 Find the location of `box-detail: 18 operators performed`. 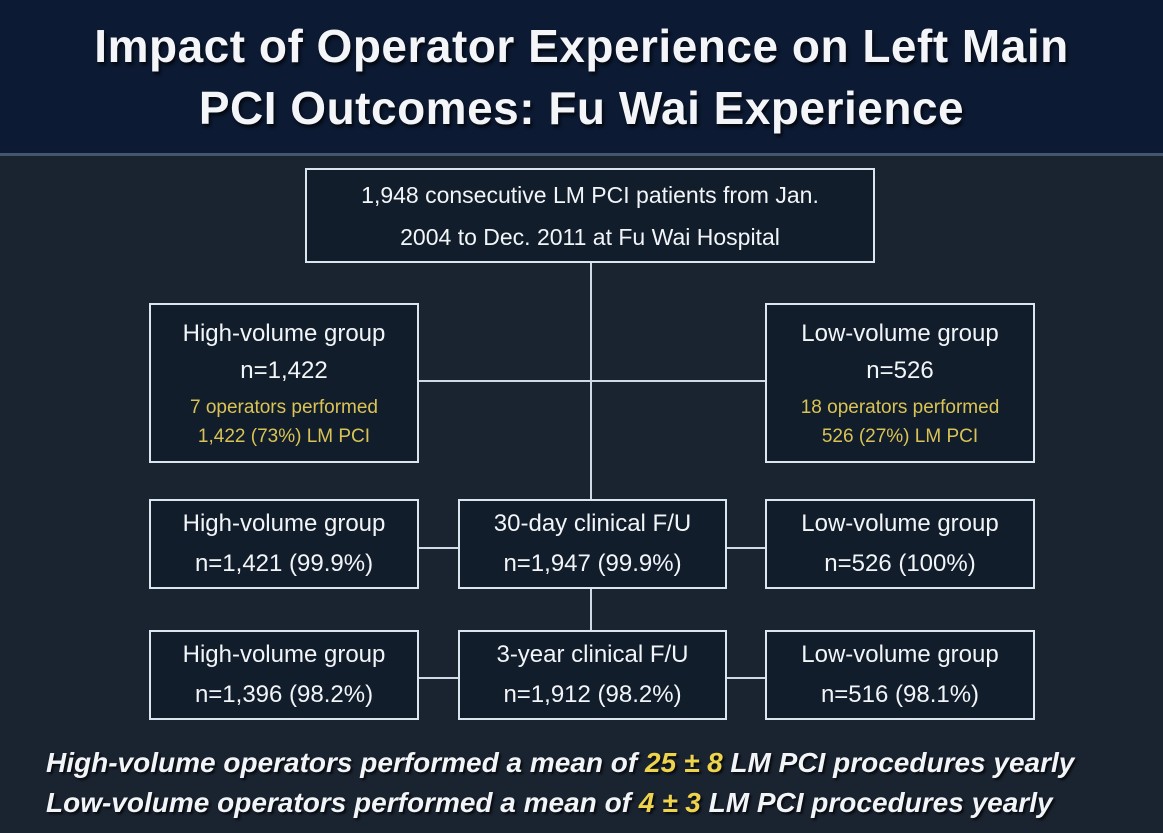

box-detail: 18 operators performed is located at coordinates (900, 407).